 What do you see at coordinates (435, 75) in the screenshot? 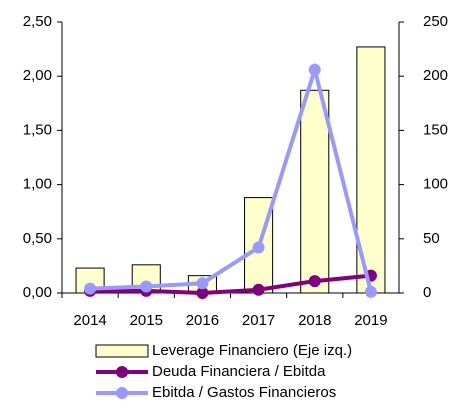
I see `y2-tick-label: 200` at bounding box center [435, 75].